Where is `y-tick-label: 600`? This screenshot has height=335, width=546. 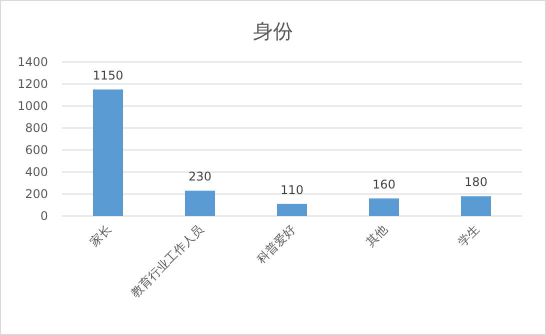
y-tick-label: 600 is located at coordinates (36, 150).